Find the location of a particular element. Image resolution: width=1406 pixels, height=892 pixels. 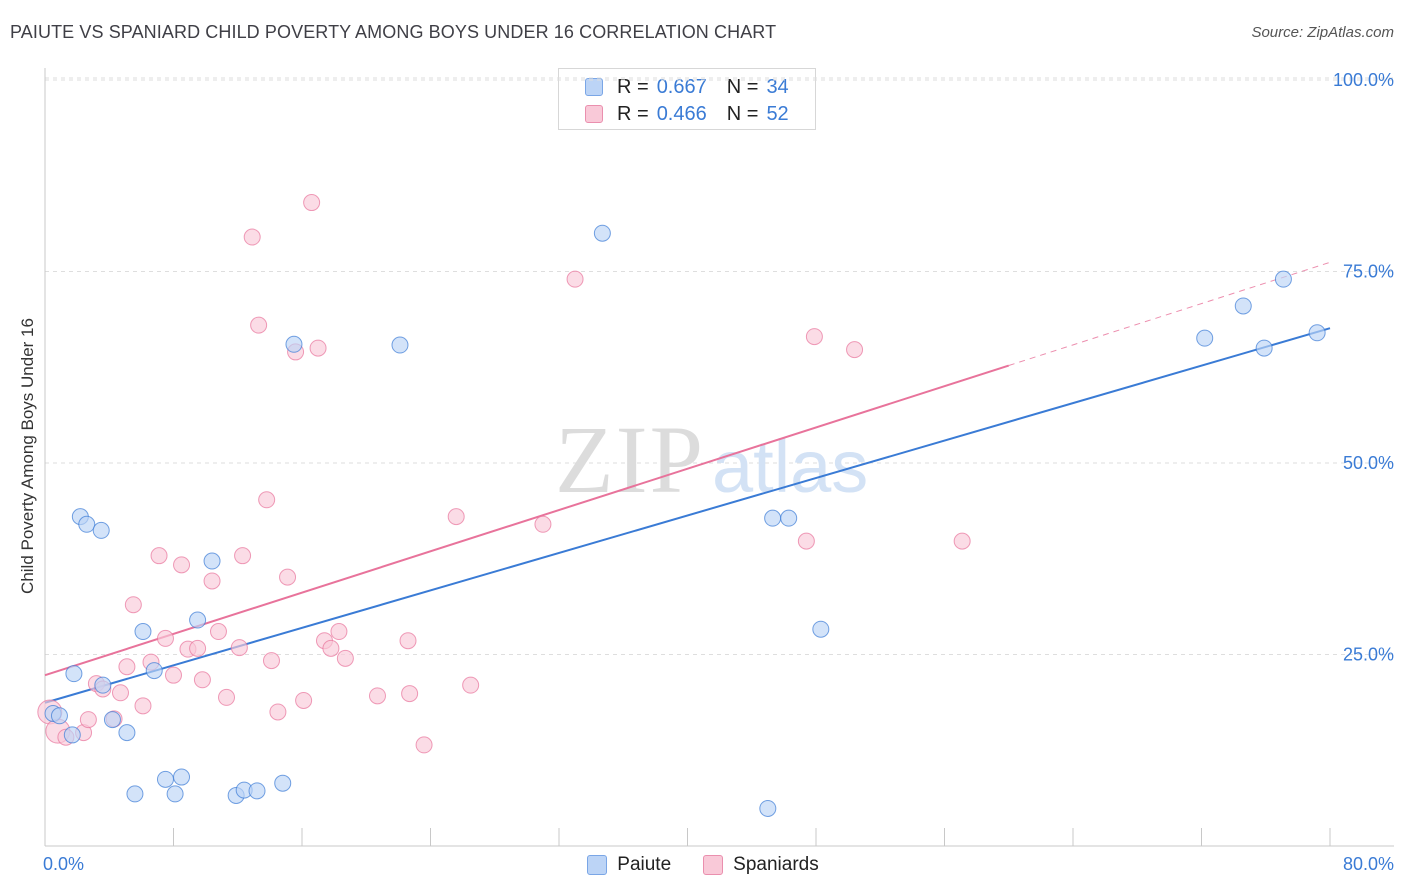

trend-line-extension-spaniards is located at coordinates (1169, 314).